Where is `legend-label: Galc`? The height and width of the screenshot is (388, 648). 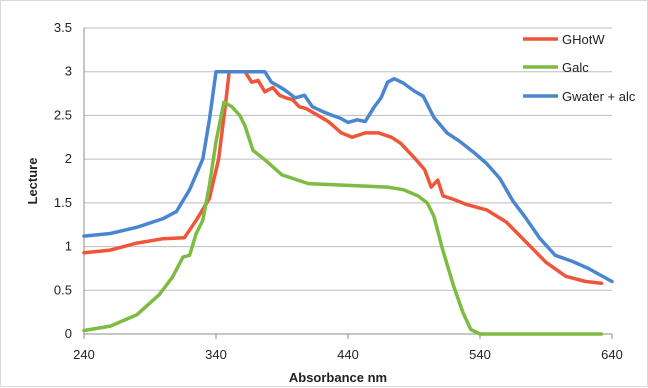 legend-label: Galc is located at coordinates (575, 67).